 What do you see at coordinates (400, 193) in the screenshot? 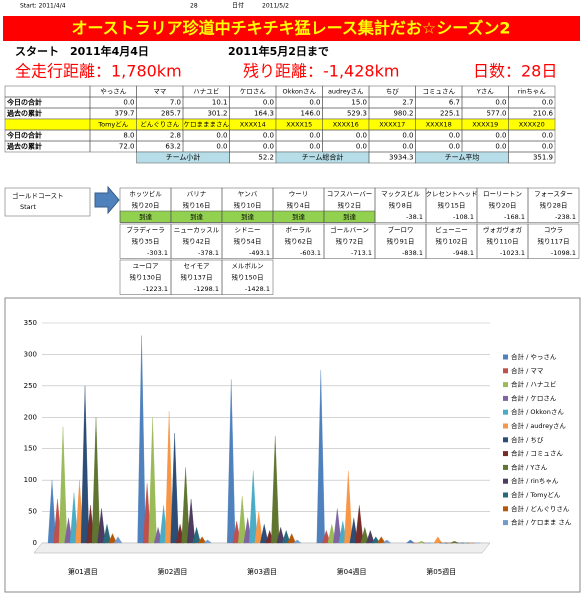
I see `stop-text: マックスビル` at bounding box center [400, 193].